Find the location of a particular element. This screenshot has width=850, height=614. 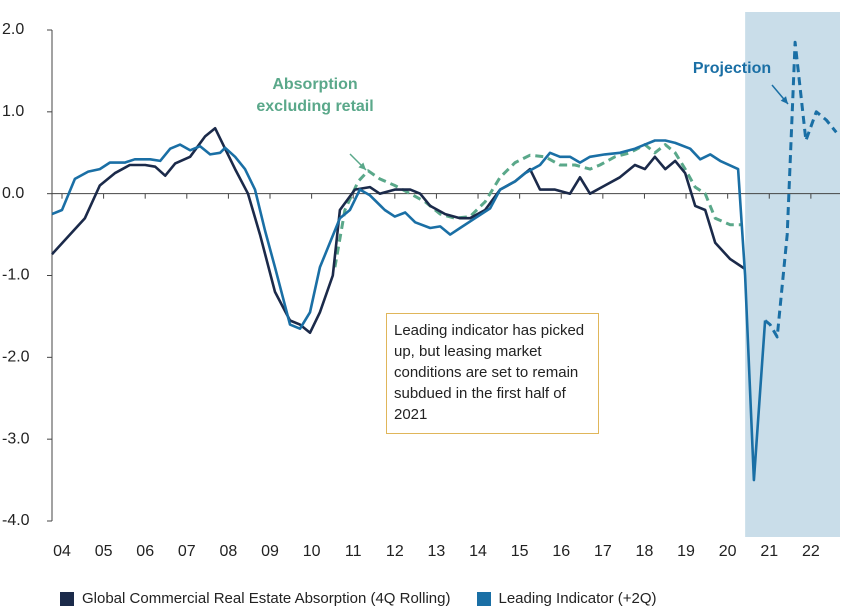

projection-region is located at coordinates (792, 274).